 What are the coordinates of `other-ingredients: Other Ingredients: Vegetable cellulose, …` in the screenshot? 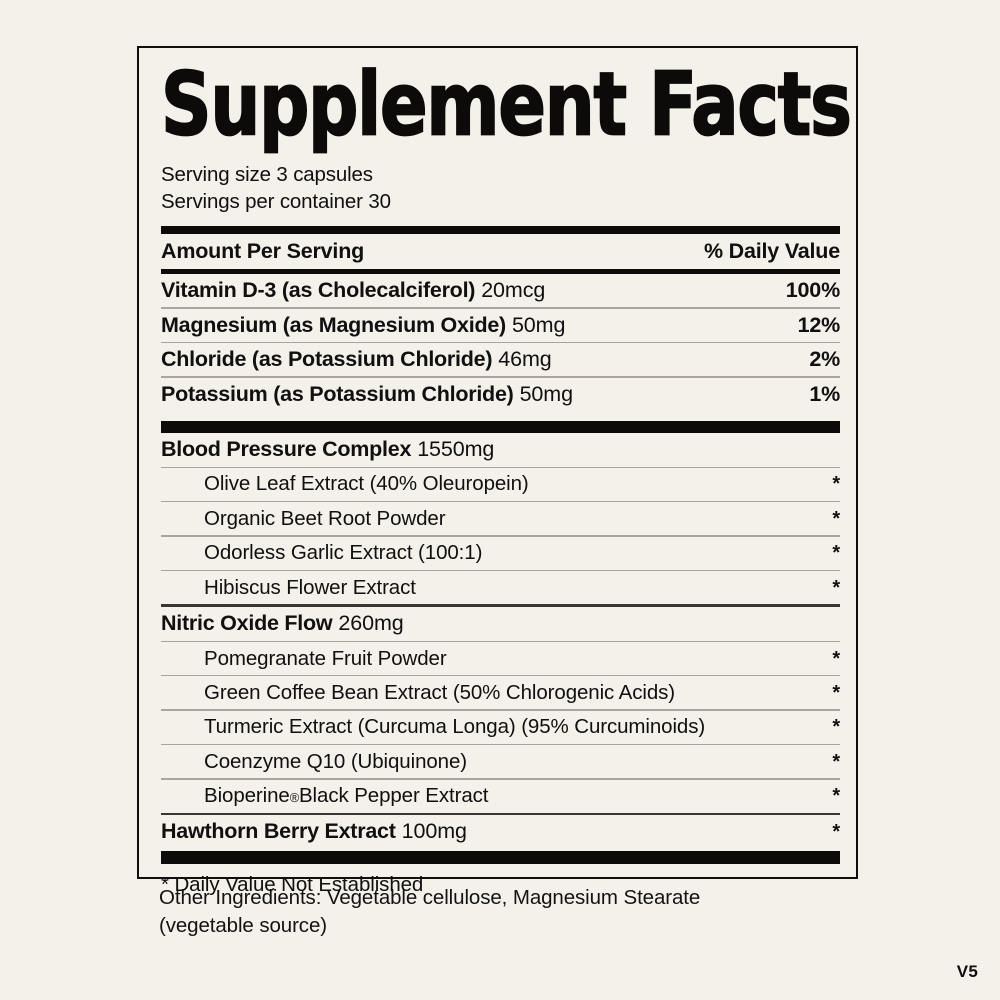 It's located at (529, 912).